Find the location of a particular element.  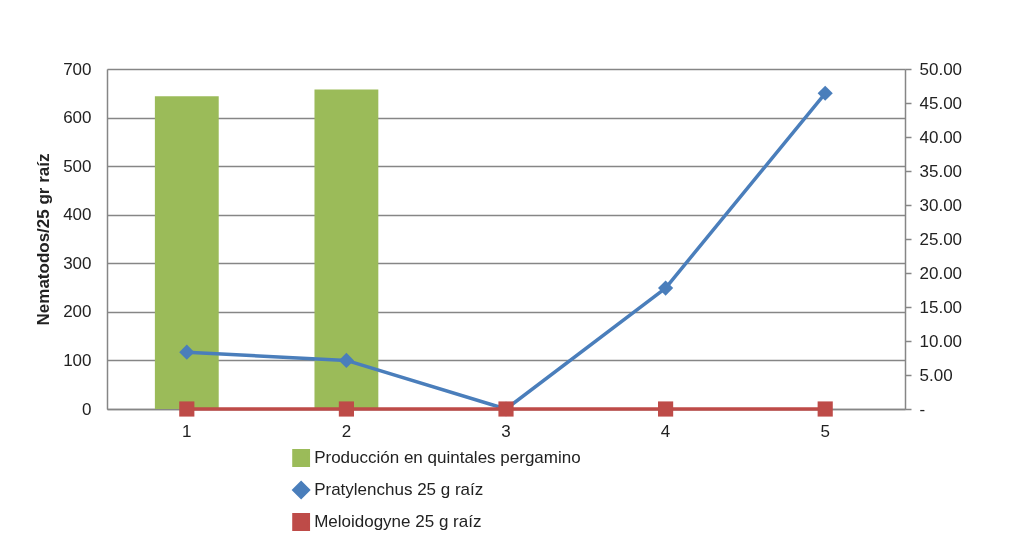

x-tick-label: 4 is located at coordinates (665, 431).